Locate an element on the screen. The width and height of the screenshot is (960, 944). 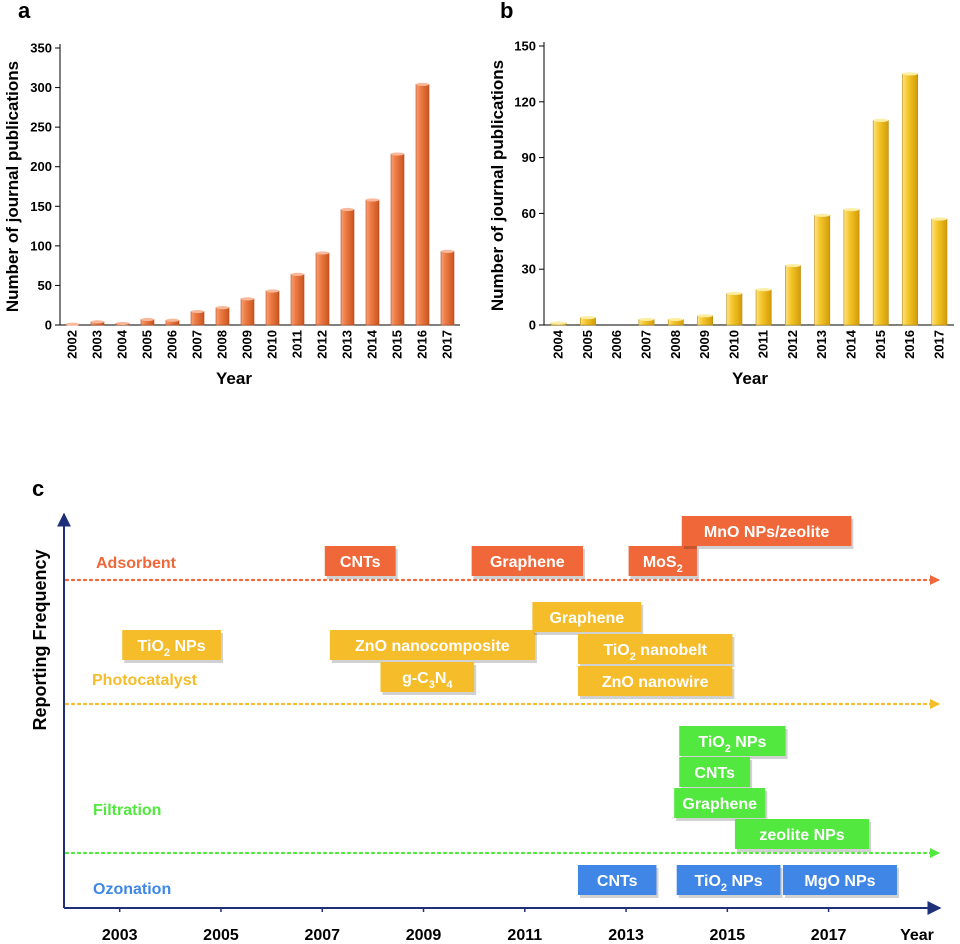
y-tick-label: 300 is located at coordinates (41, 87).